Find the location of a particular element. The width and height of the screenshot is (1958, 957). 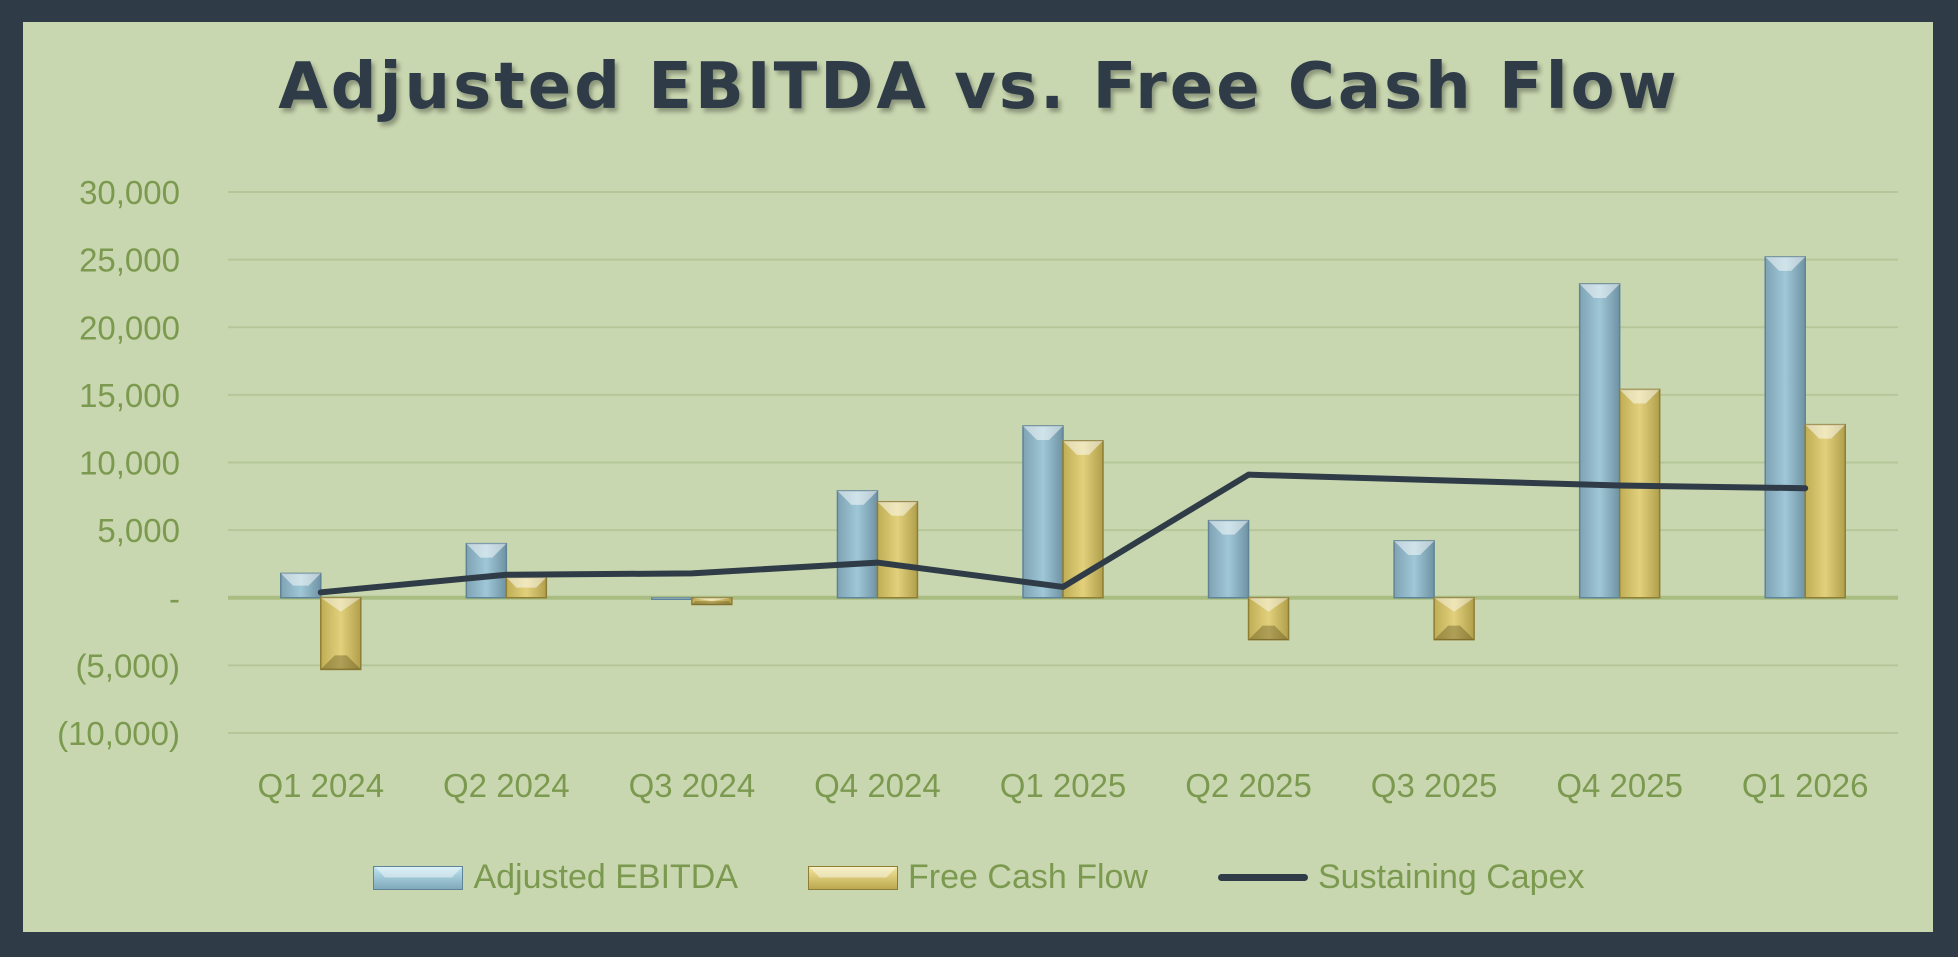

y-tick-label: 25,000 is located at coordinates (129, 260).